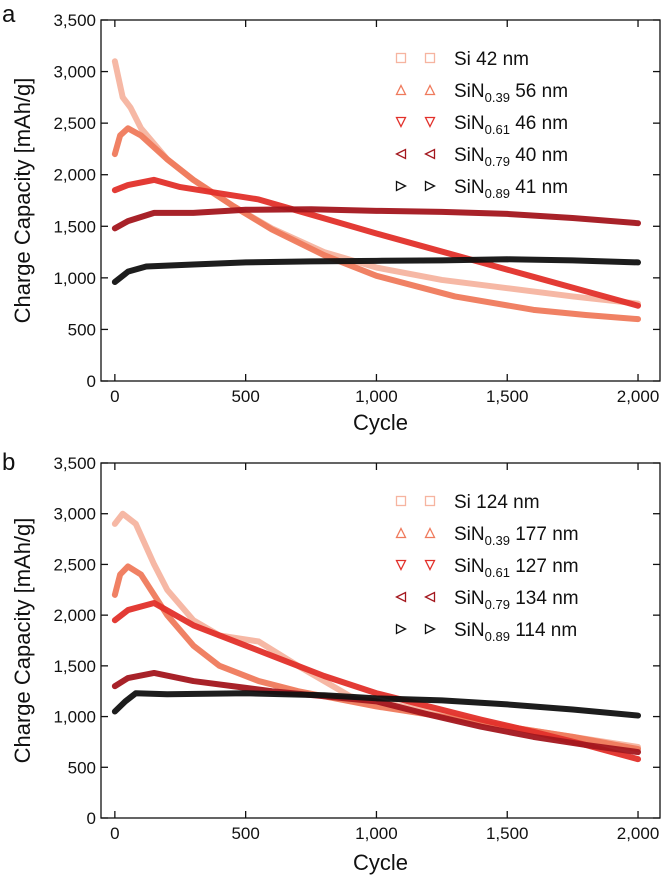  Describe the element at coordinates (516, 568) in the screenshot. I see `legend-label: SiN0.61 127 nm` at that location.